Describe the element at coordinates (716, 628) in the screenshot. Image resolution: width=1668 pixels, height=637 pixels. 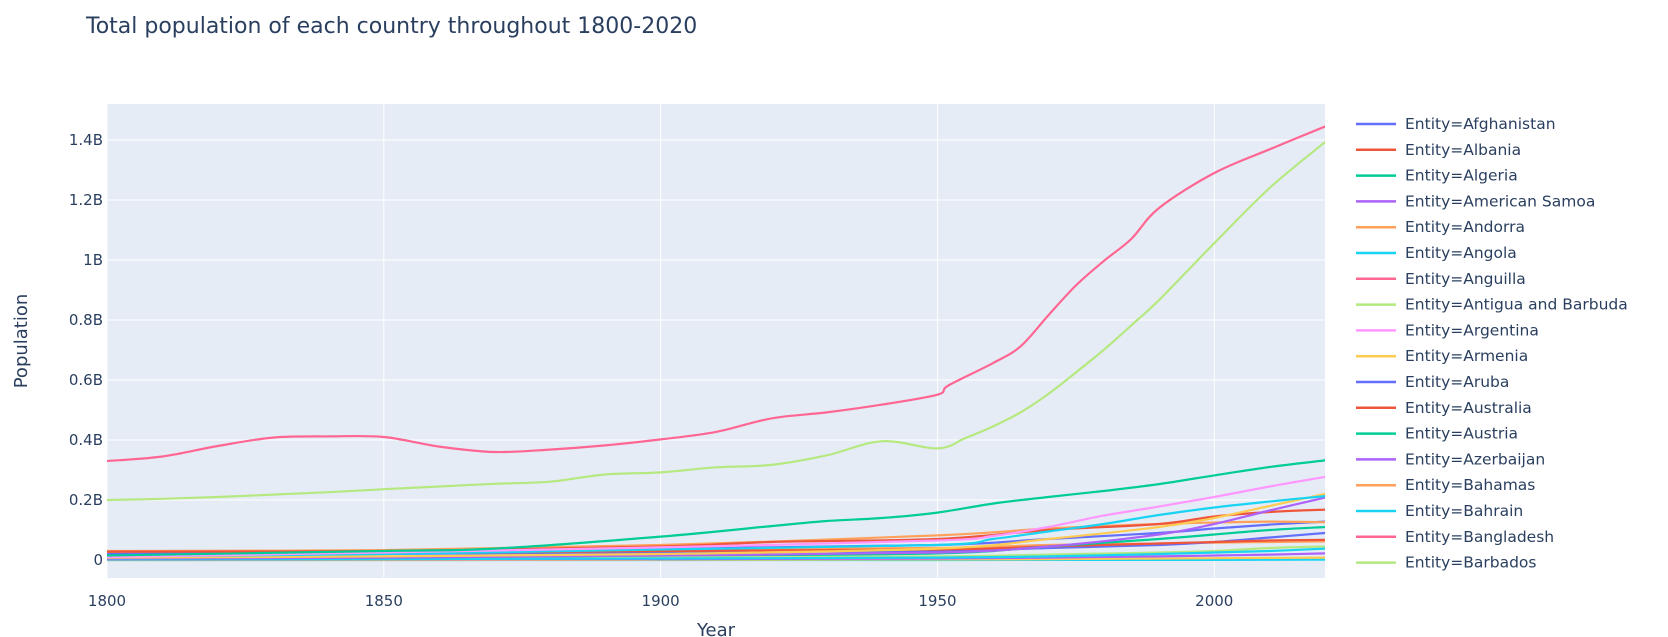
I see `x-axis-title: Year` at that location.